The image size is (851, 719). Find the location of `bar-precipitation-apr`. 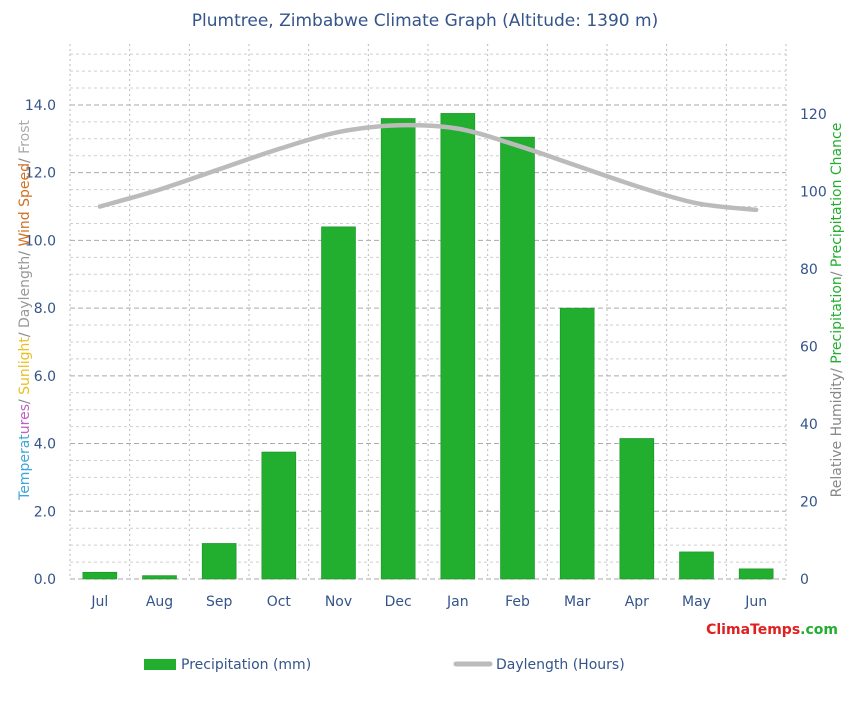

bar-precipitation-apr is located at coordinates (637, 509).